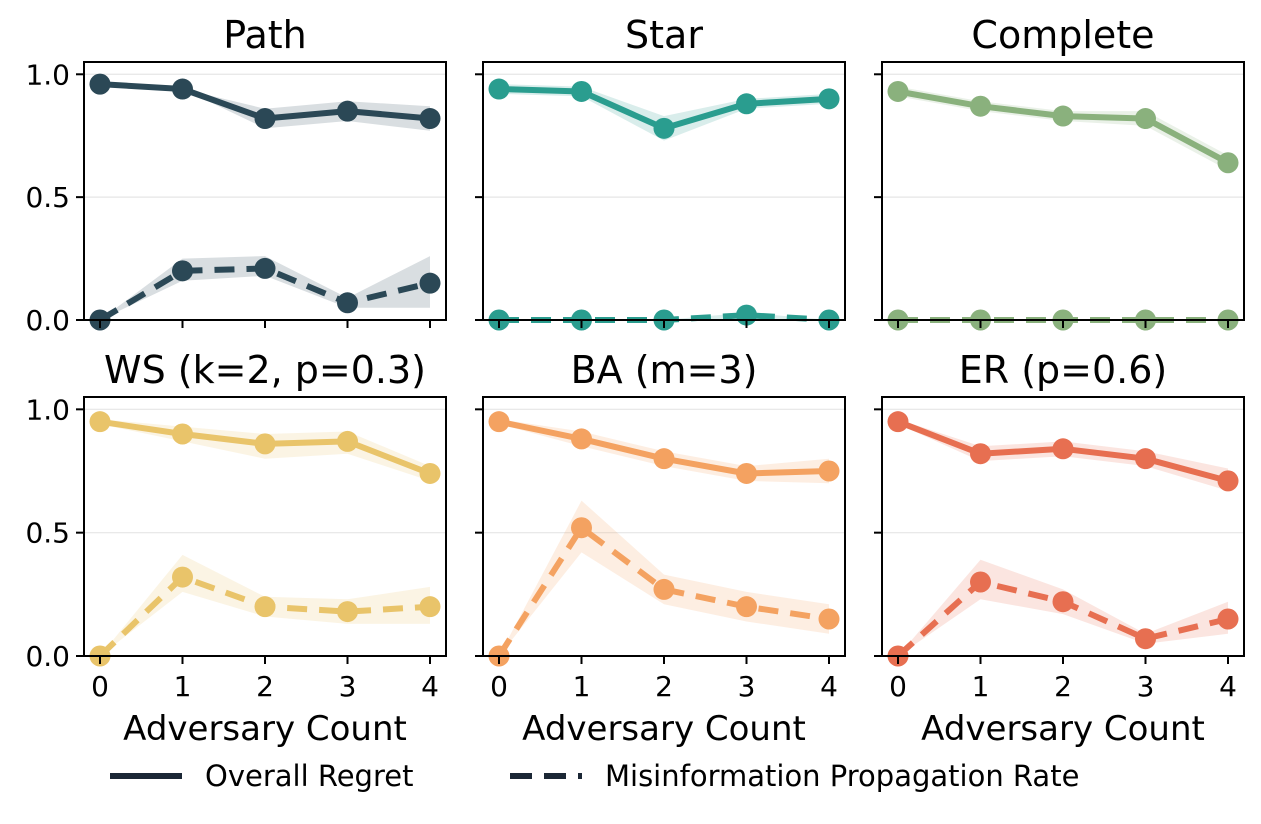 This screenshot has height=824, width=1261. I want to click on subplot-title: Path, so click(264, 35).